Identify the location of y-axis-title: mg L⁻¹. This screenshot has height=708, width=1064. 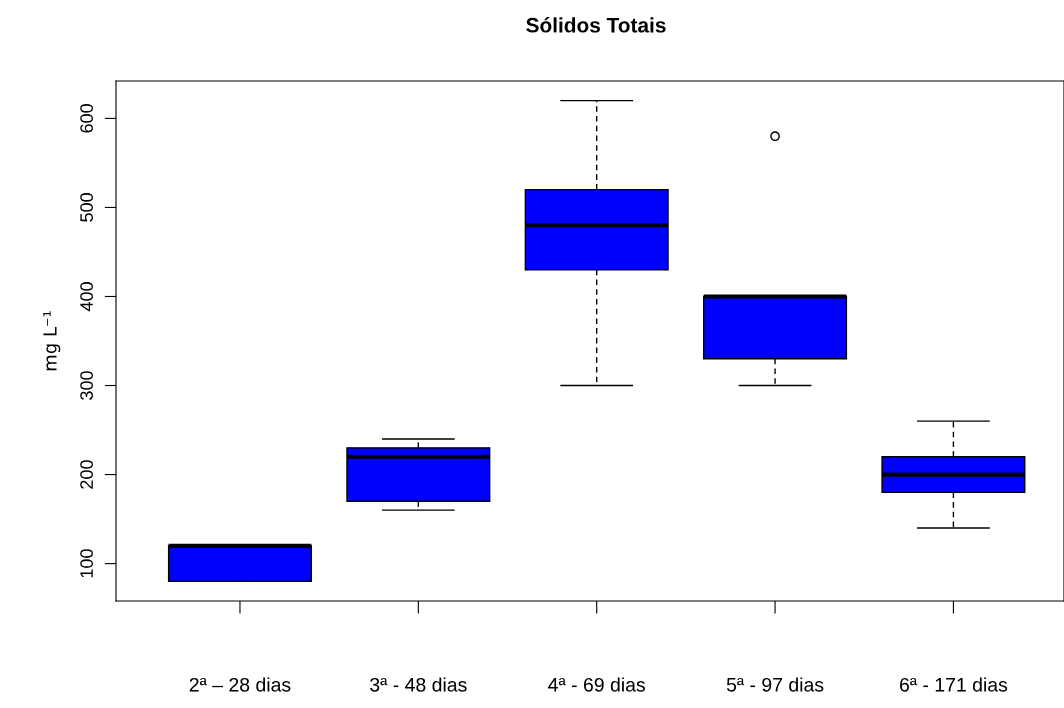
(52, 341).